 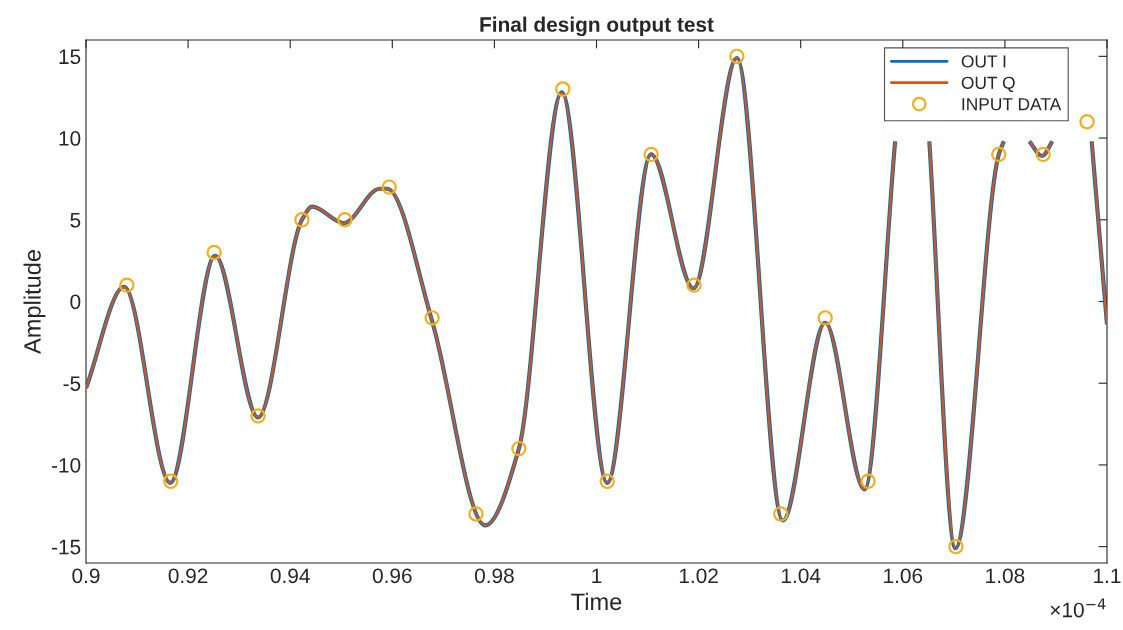 I want to click on x-tick-label: 1.04, so click(x=801, y=576).